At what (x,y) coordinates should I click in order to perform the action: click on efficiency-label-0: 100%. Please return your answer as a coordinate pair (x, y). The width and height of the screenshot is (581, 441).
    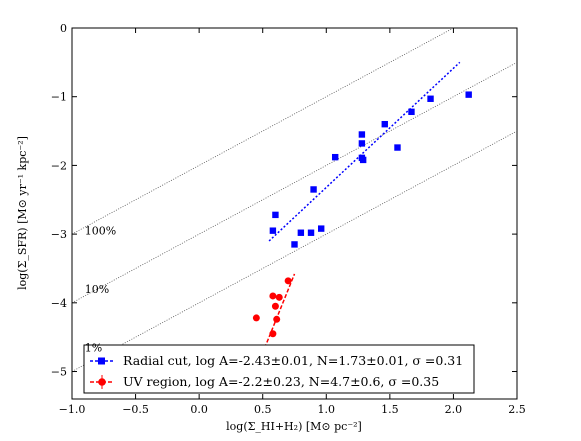
    Looking at the image, I should click on (100, 231).